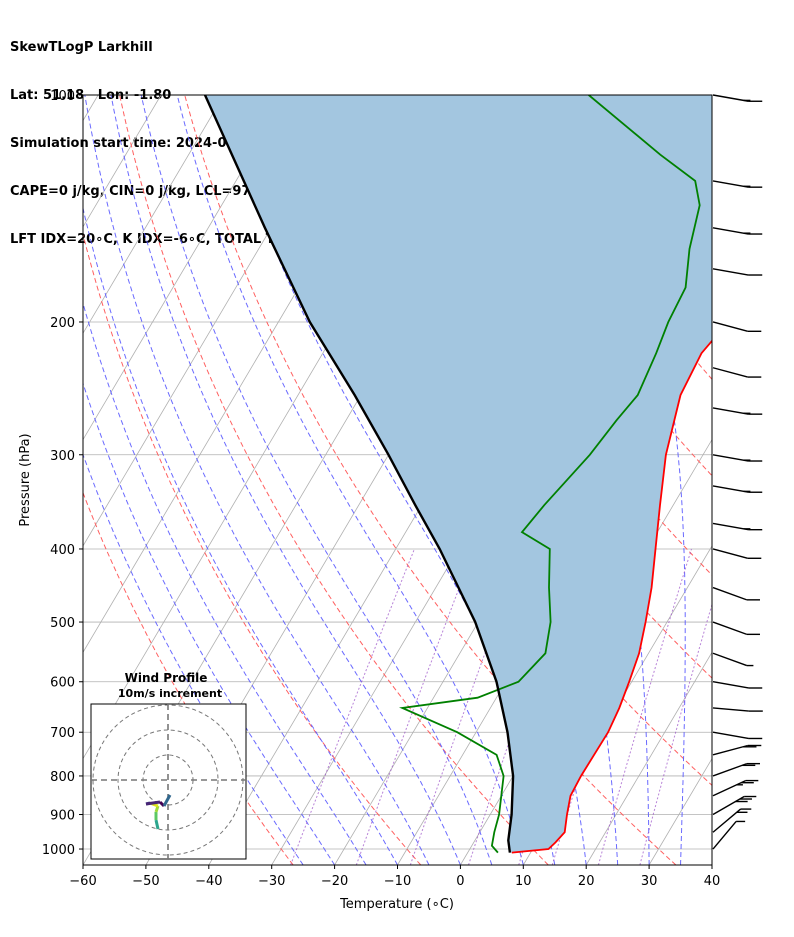 The image size is (794, 937). Describe the element at coordinates (62, 733) in the screenshot. I see `y-tick-label: 700` at that location.